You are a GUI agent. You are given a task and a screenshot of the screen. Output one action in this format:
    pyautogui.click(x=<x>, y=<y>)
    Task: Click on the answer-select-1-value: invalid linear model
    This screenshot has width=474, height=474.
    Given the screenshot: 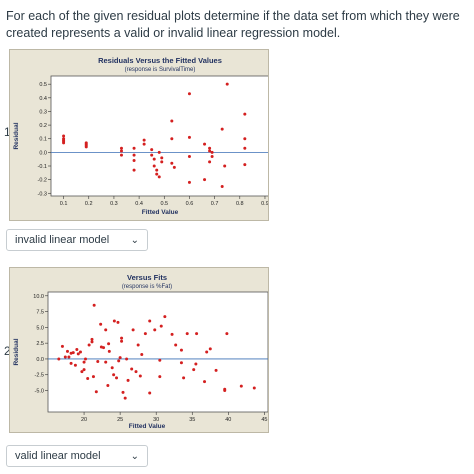 What is the action you would take?
    pyautogui.click(x=62, y=240)
    